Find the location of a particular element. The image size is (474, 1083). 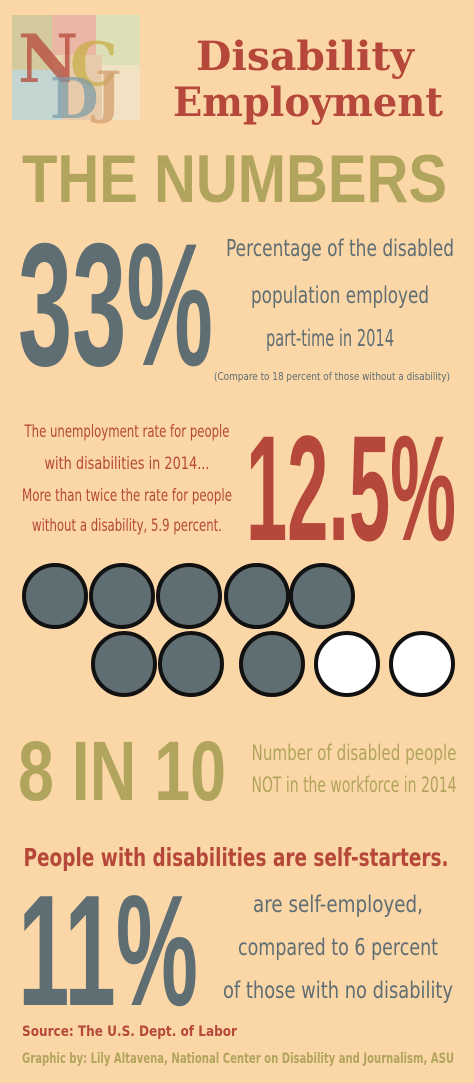

big-figure: 12.5% is located at coordinates (351, 488).